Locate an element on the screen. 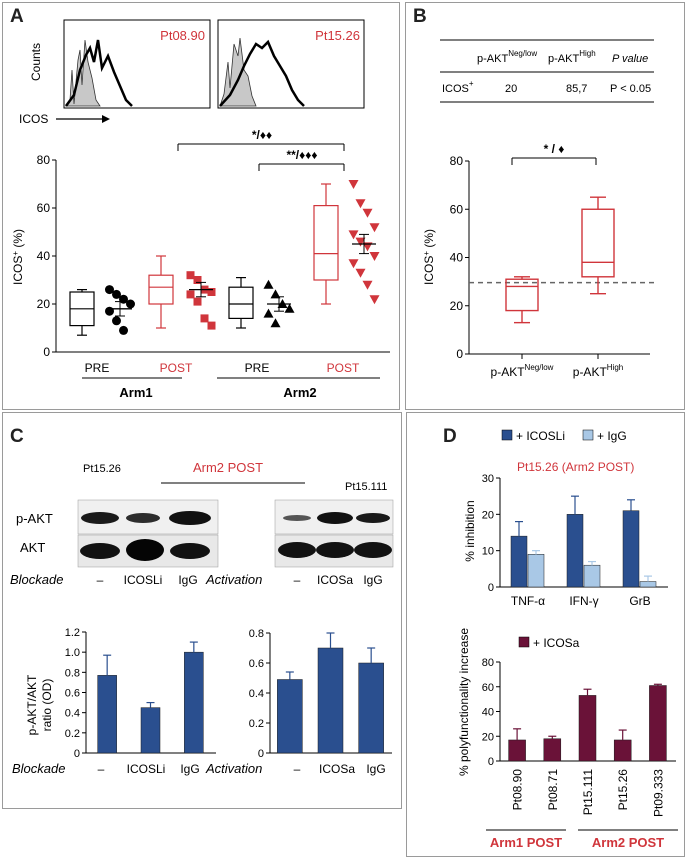 The height and width of the screenshot is (859, 688). table-v2: 85,7 is located at coordinates (576, 89).